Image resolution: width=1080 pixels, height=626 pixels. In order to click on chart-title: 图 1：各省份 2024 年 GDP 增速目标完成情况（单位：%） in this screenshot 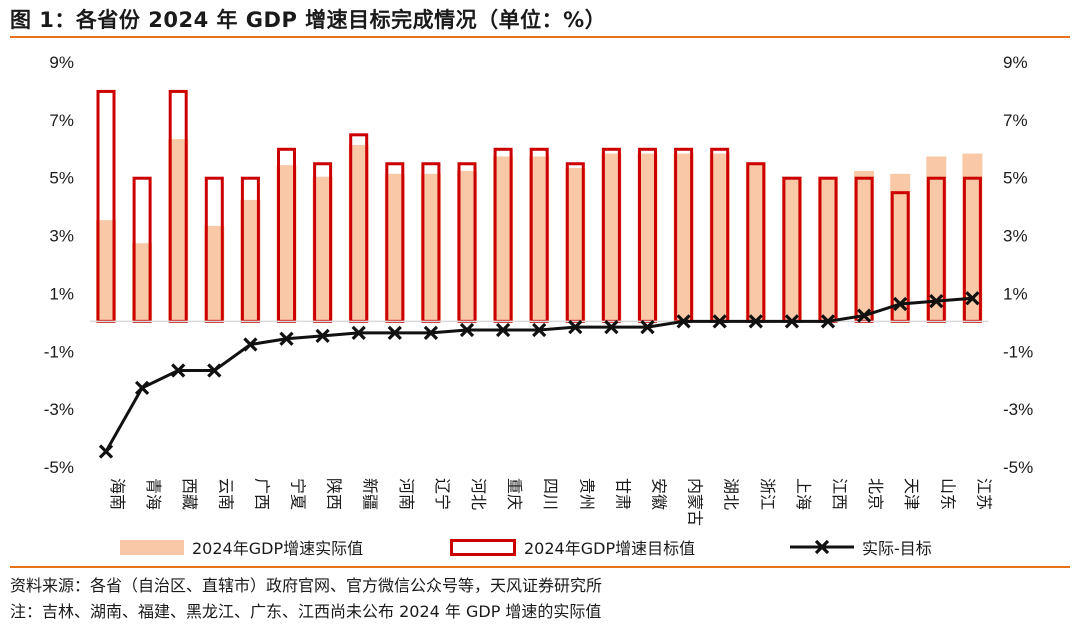, I will do `click(308, 20)`.